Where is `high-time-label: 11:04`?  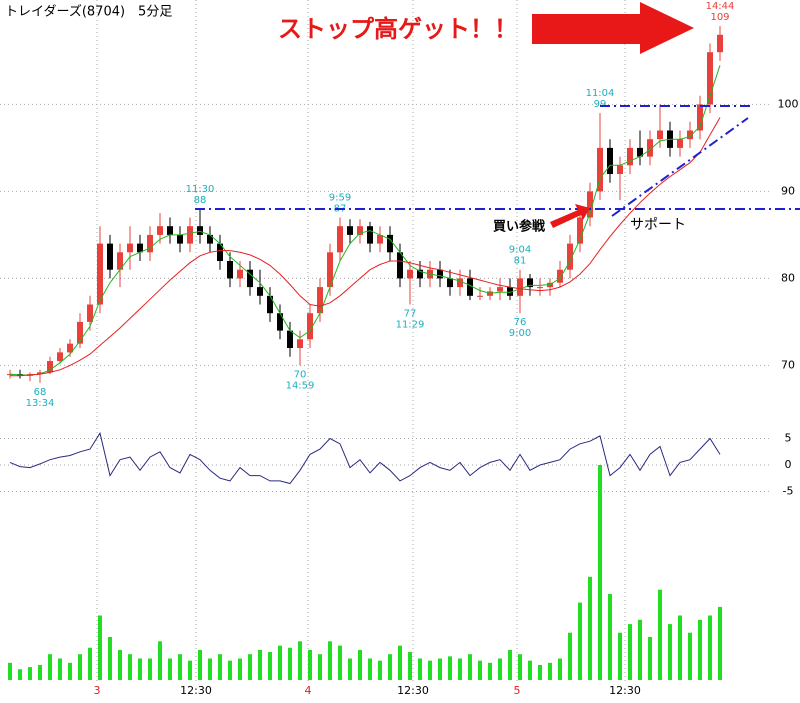
high-time-label: 11:04 is located at coordinates (600, 93).